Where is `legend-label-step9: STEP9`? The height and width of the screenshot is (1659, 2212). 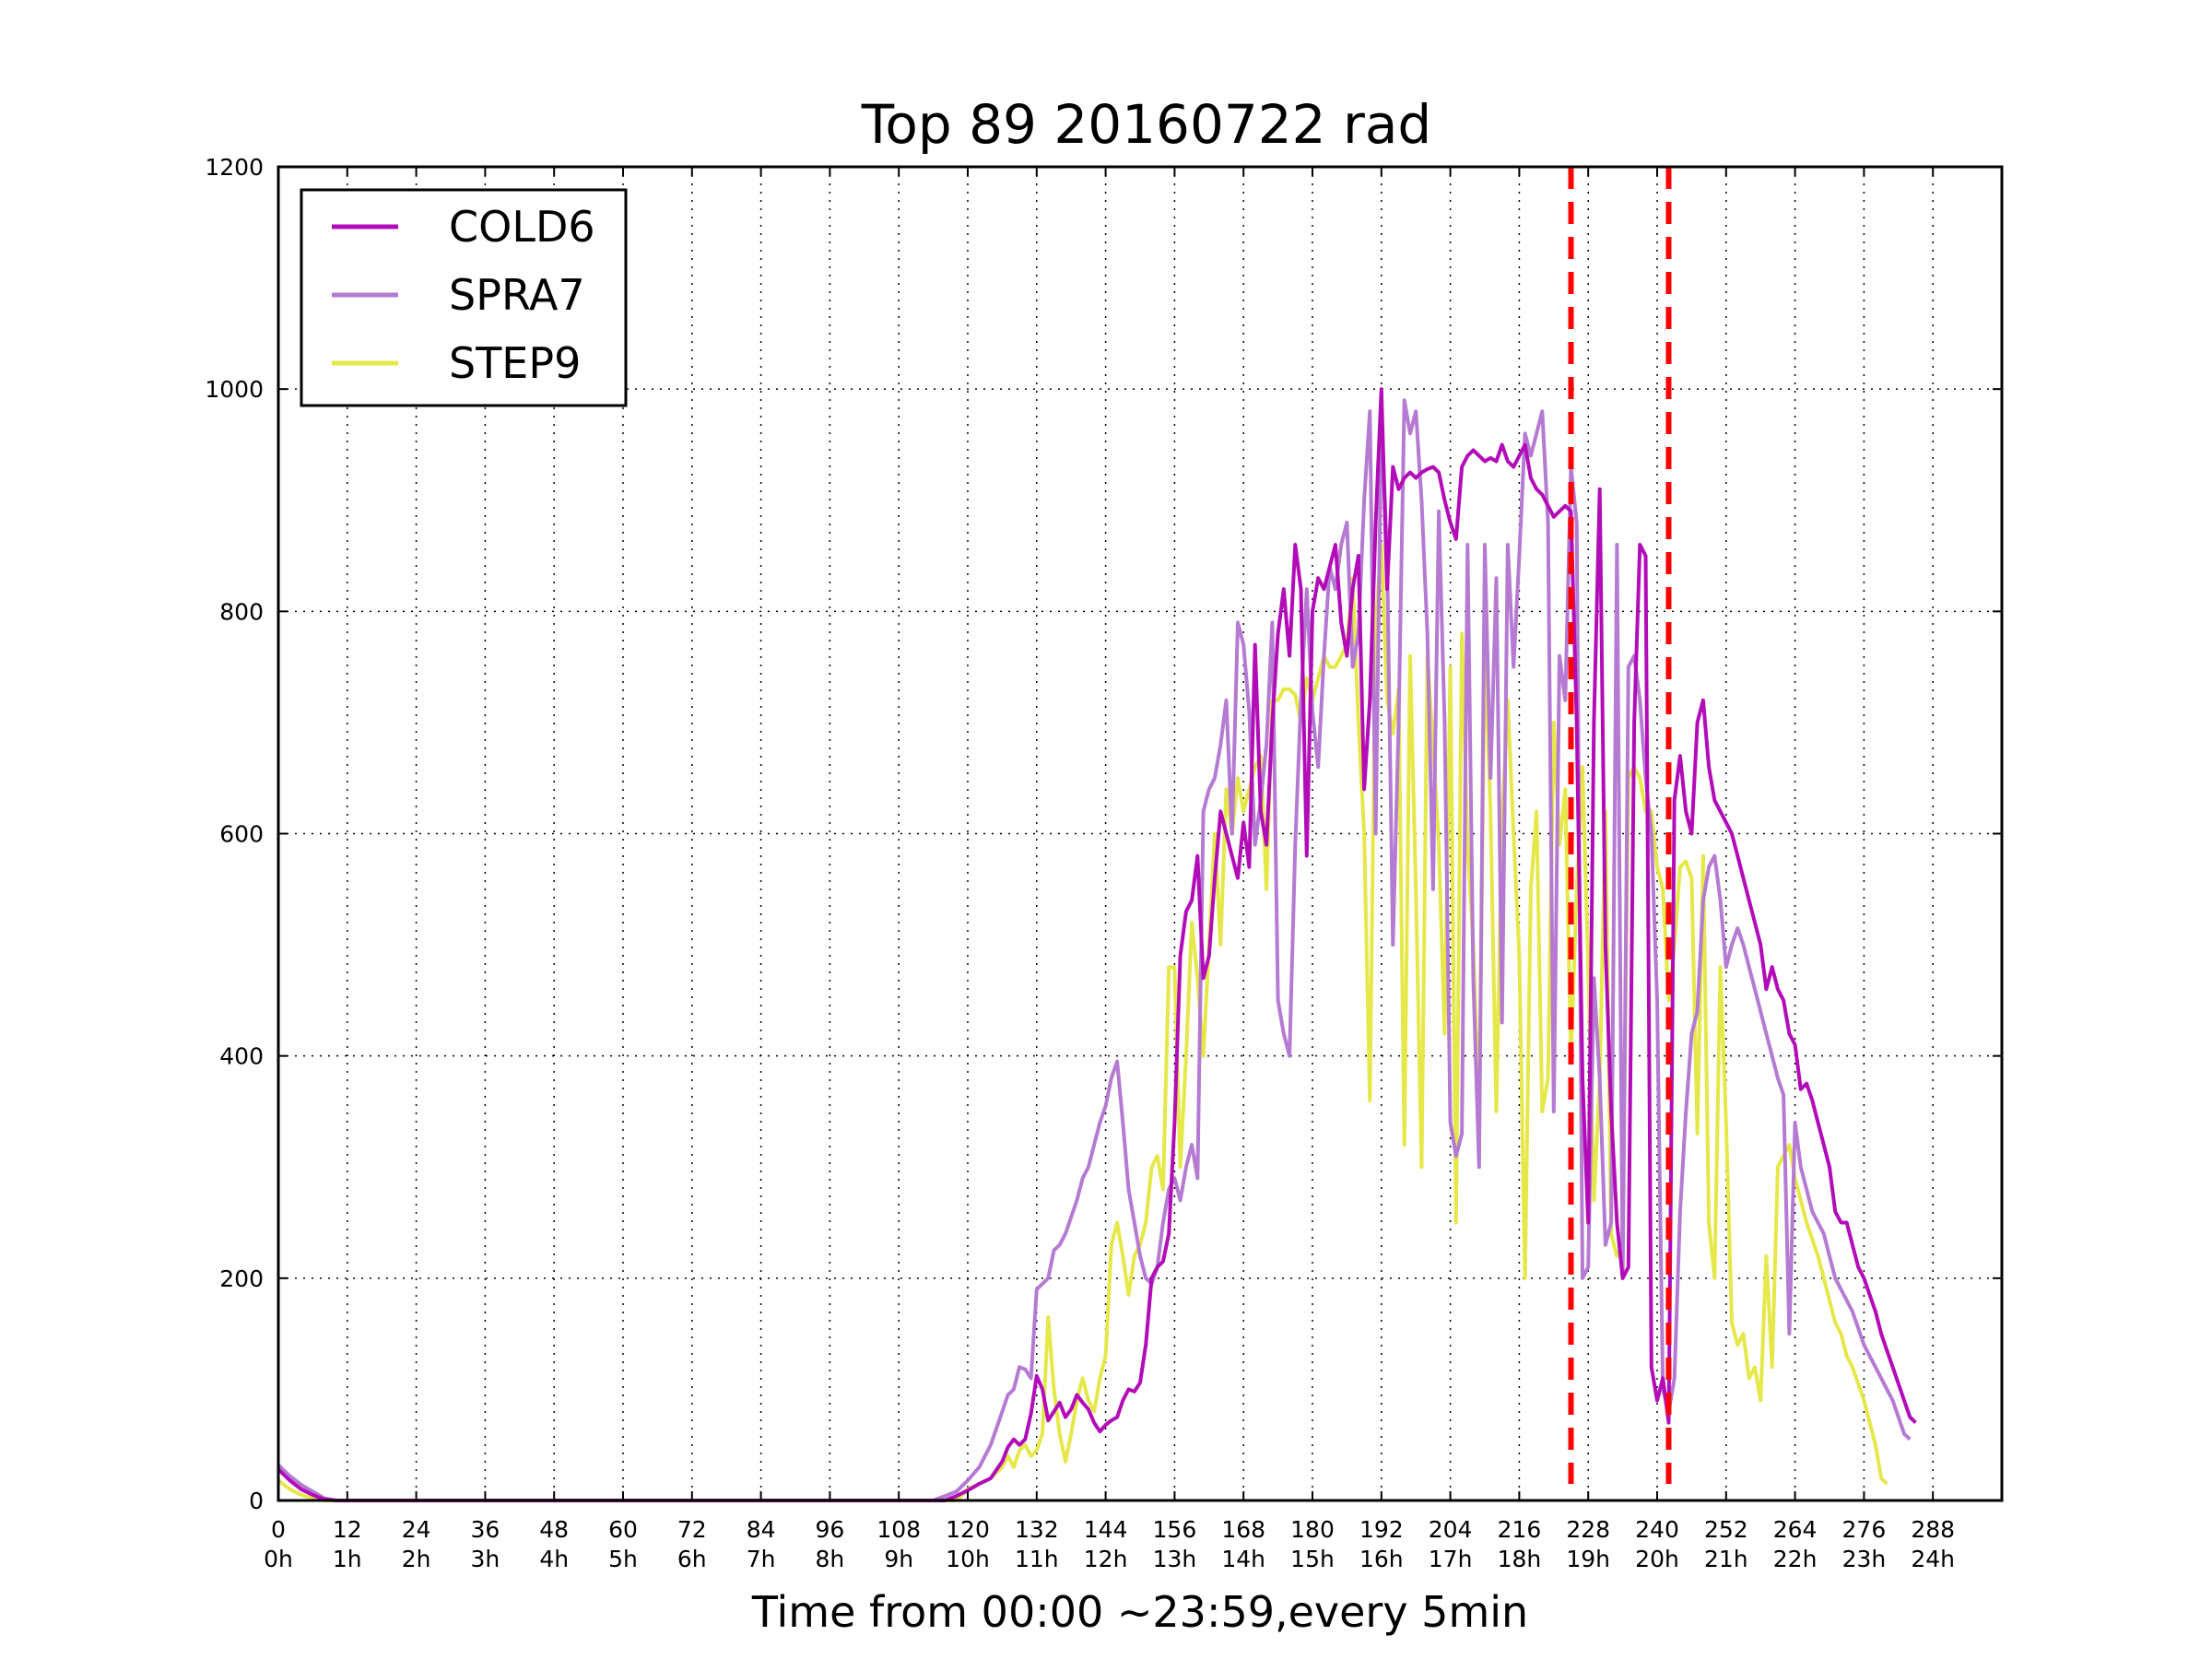 legend-label-step9: STEP9 is located at coordinates (515, 363).